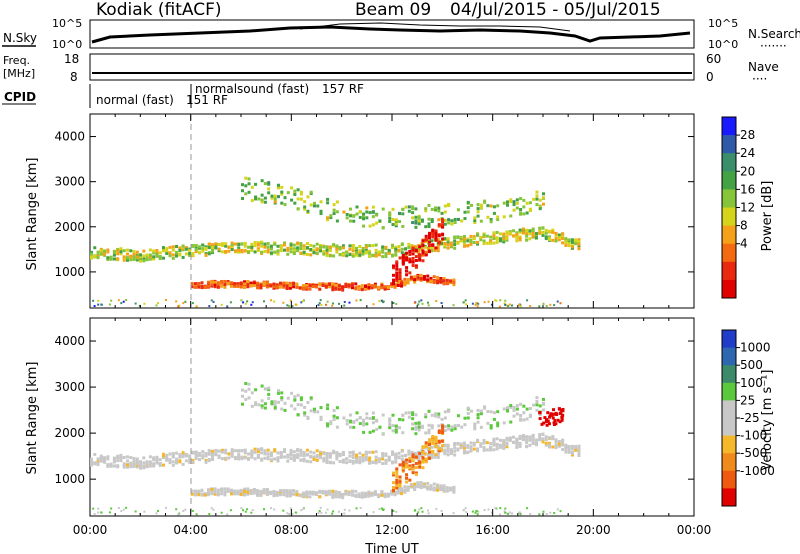  What do you see at coordinates (20, 97) in the screenshot?
I see `cpid-label: CPID` at bounding box center [20, 97].